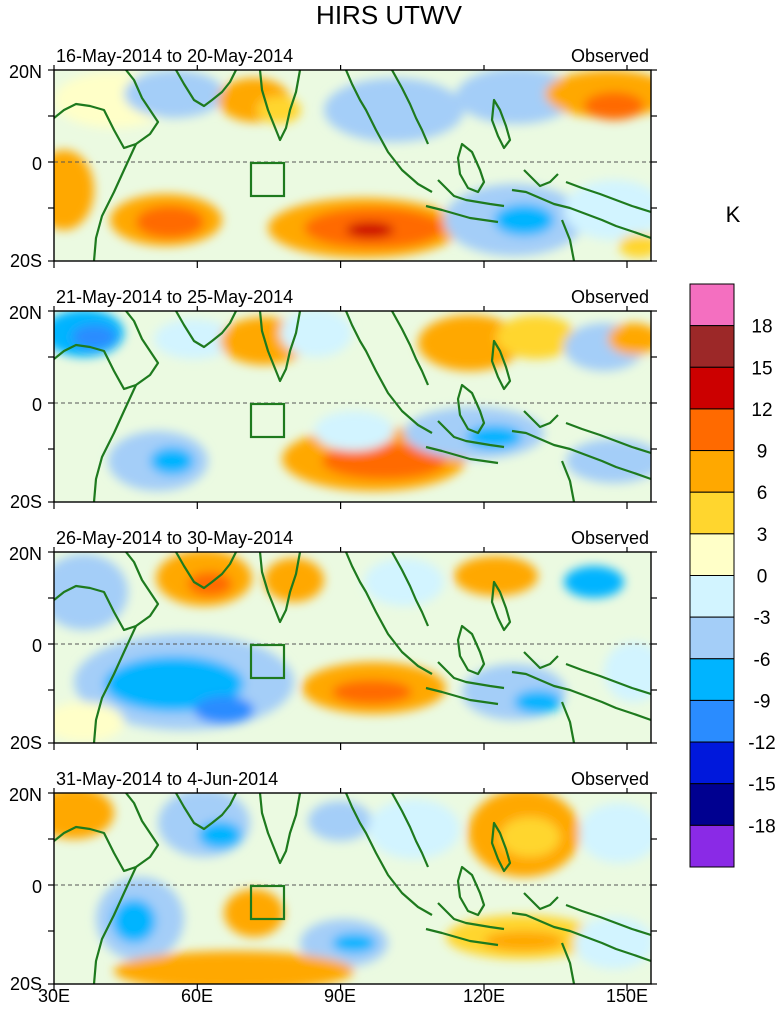 This screenshot has width=778, height=1012. I want to click on region-box, so click(267, 661).